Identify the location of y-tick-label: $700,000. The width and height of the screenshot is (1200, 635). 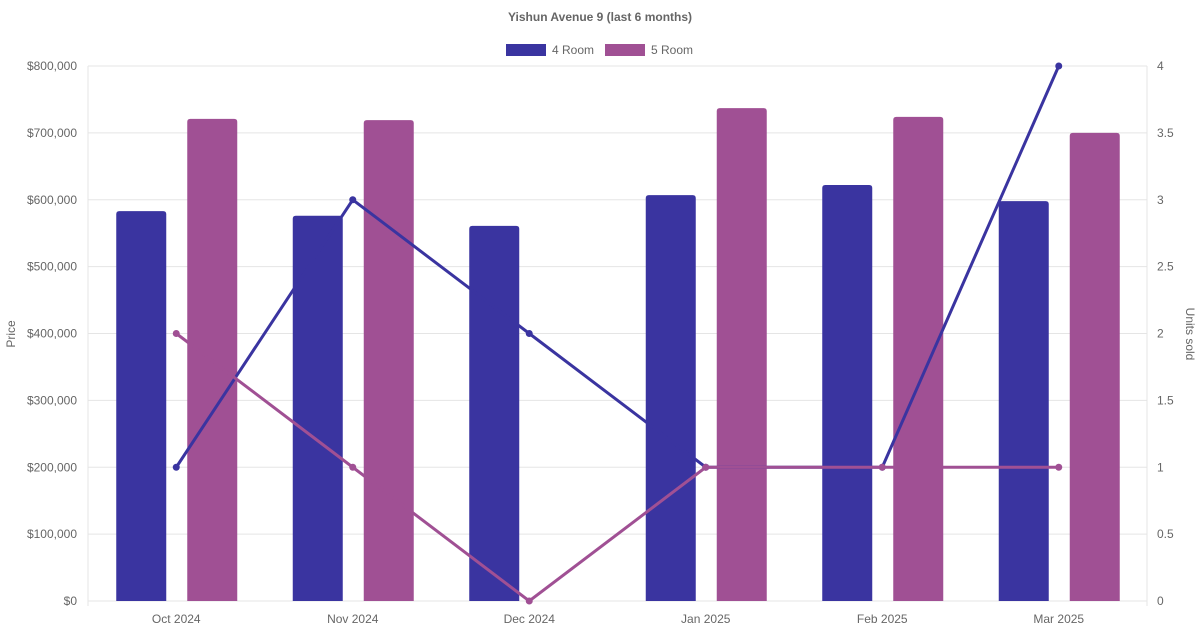
(52, 133).